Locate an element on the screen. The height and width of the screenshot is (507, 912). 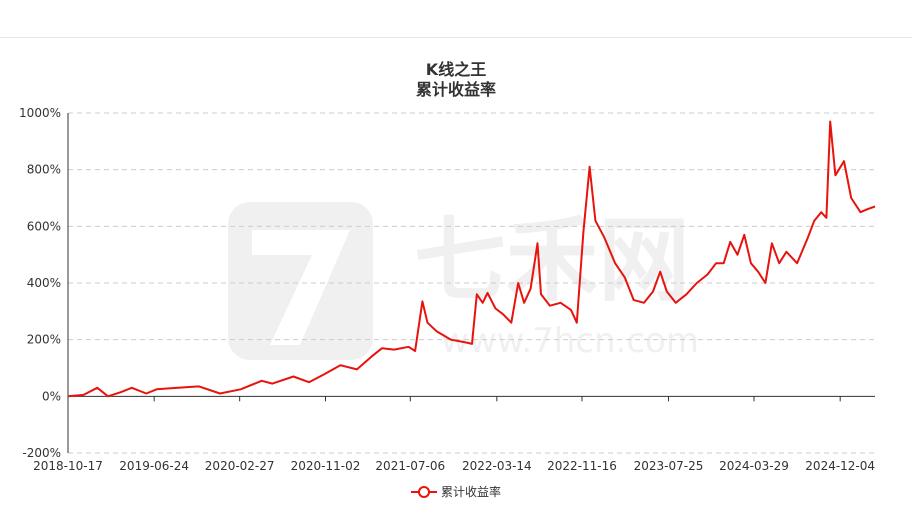
legend: 累计收益率 is located at coordinates (456, 491).